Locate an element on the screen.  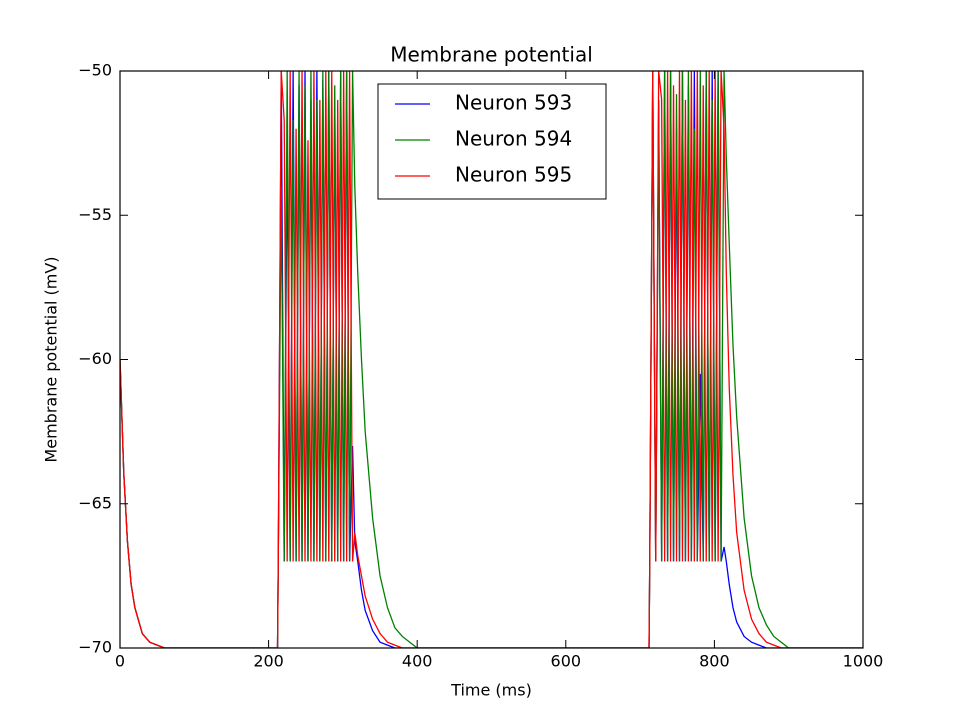
legend-label: Neuron 593 is located at coordinates (513, 103).